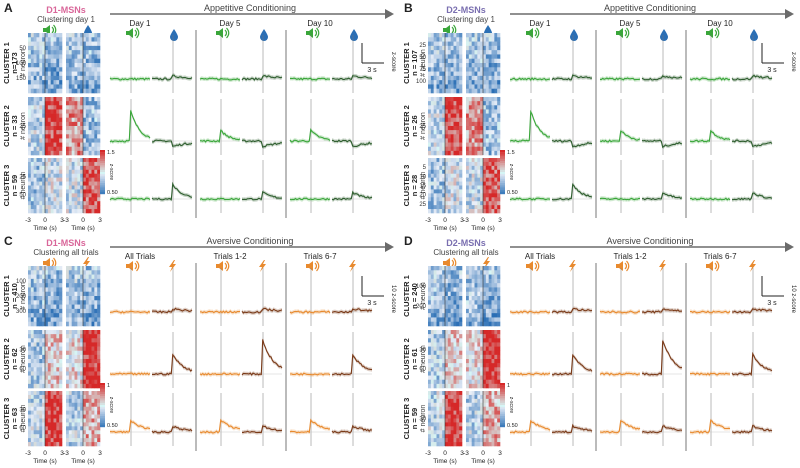 The image size is (800, 468). I want to click on trace-line, so click(662, 144).